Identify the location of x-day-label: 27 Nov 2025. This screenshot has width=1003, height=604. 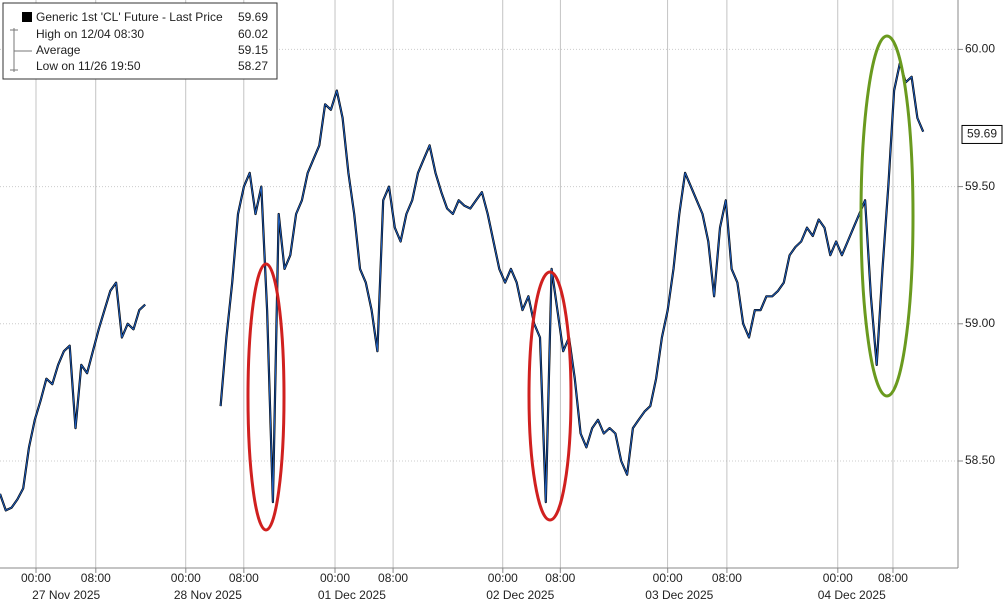
(66, 595).